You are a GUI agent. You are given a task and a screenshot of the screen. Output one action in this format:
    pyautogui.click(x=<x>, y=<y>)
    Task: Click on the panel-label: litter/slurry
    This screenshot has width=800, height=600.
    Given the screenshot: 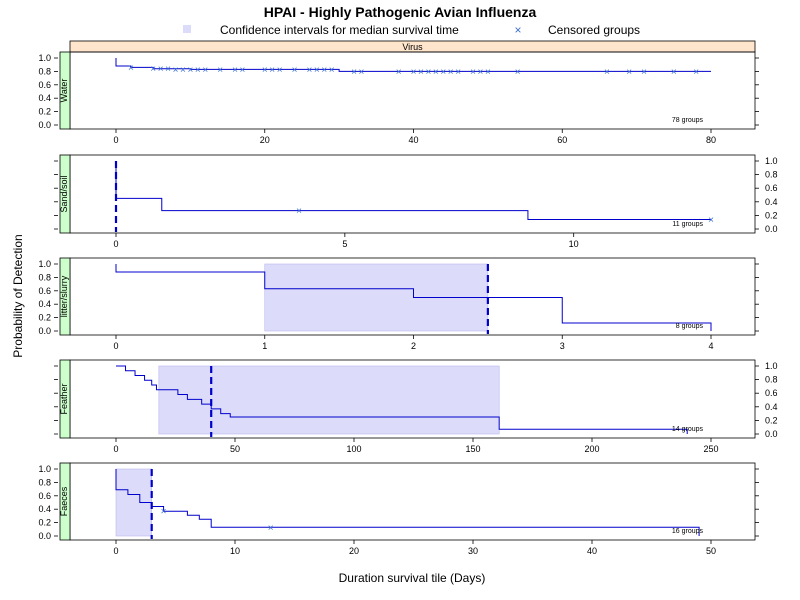 What is the action you would take?
    pyautogui.click(x=64, y=296)
    